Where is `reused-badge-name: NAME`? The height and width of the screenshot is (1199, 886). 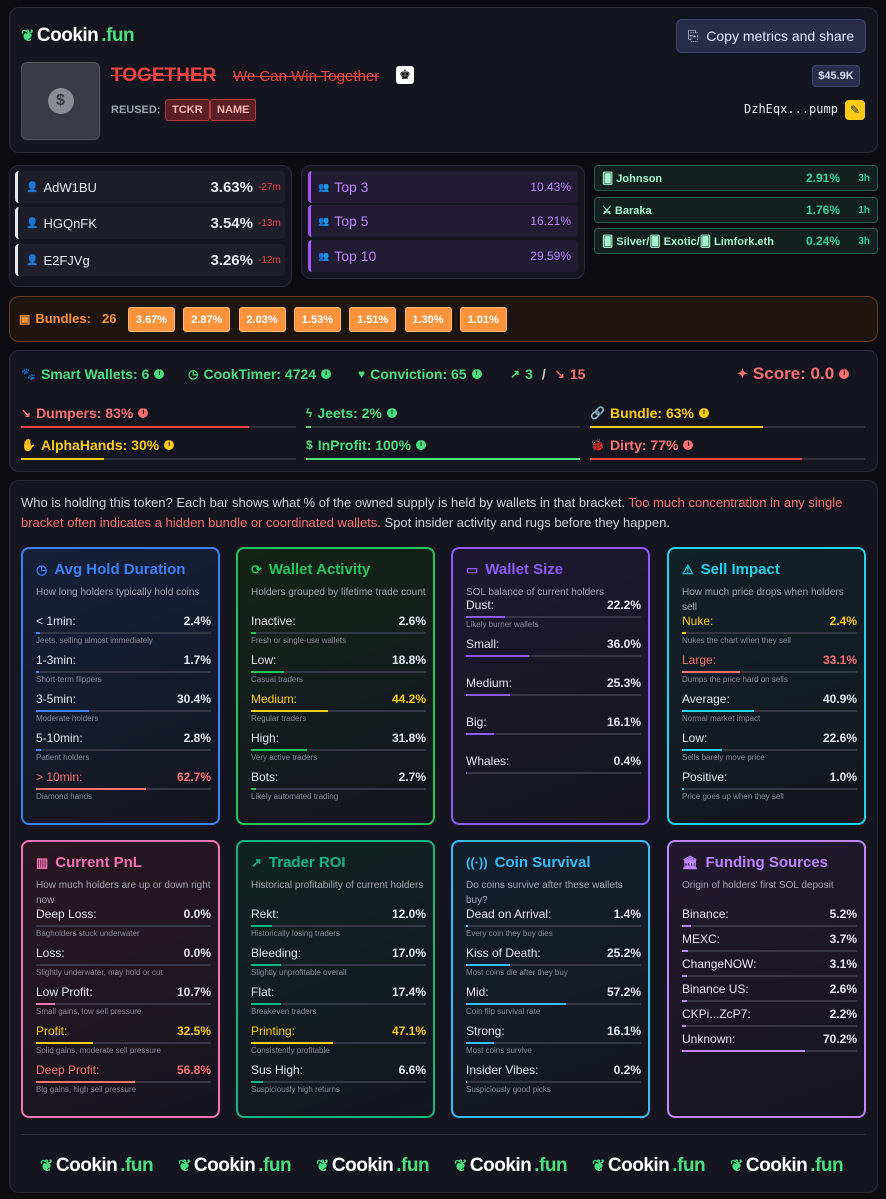
reused-badge-name: NAME is located at coordinates (233, 110).